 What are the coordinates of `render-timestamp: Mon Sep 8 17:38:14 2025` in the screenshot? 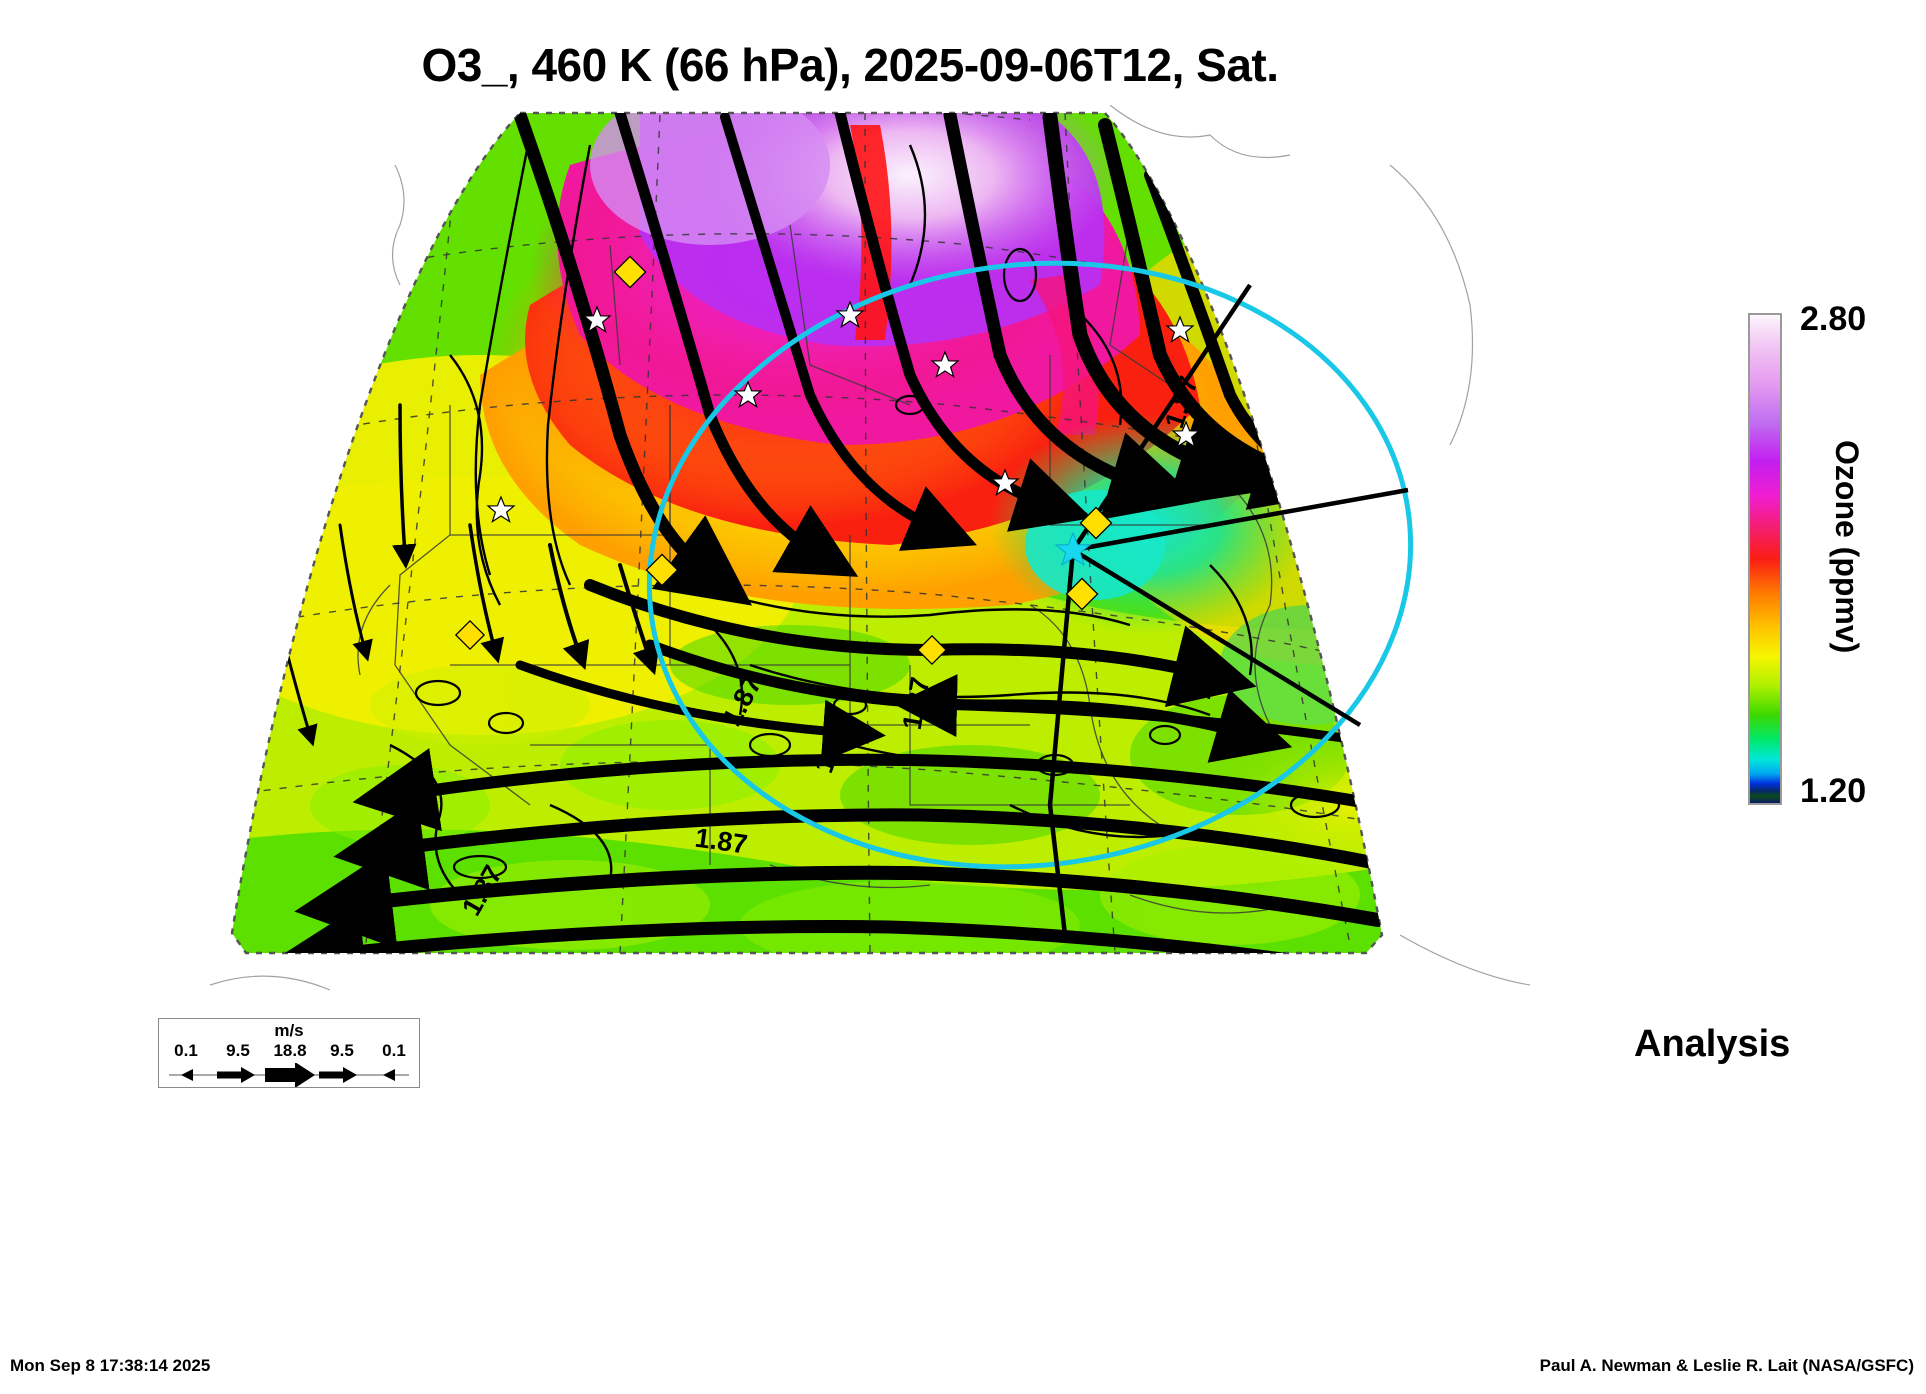 It's located at (110, 1365).